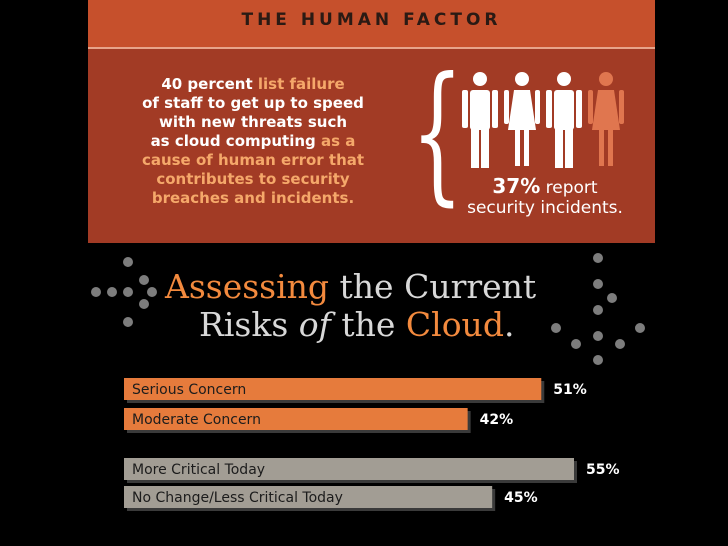 Image resolution: width=728 pixels, height=546 pixels. I want to click on stat-percent: 40 percent, so click(207, 84).